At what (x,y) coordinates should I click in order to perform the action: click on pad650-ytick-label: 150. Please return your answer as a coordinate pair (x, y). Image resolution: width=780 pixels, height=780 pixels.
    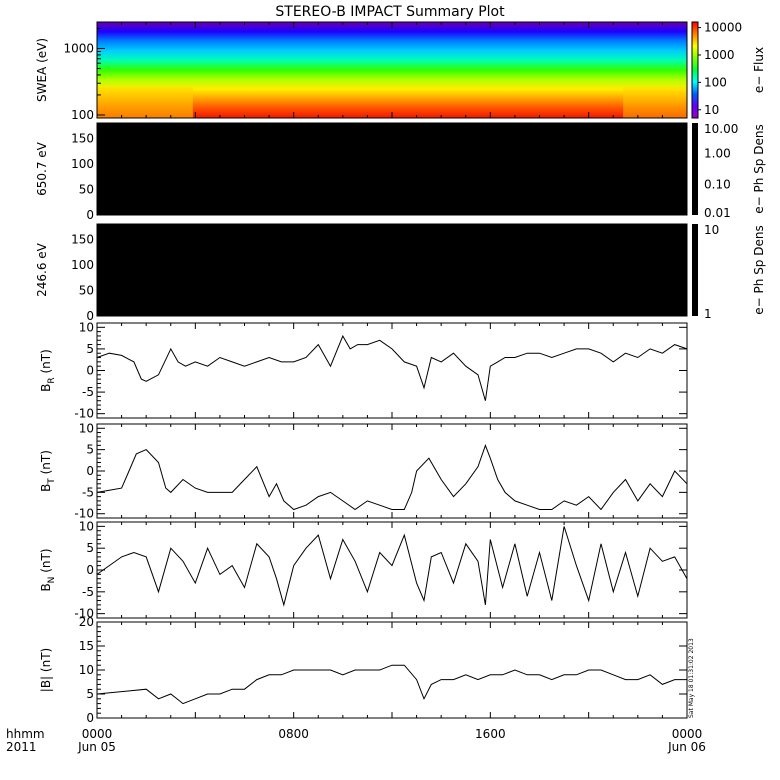
    Looking at the image, I should click on (82, 138).